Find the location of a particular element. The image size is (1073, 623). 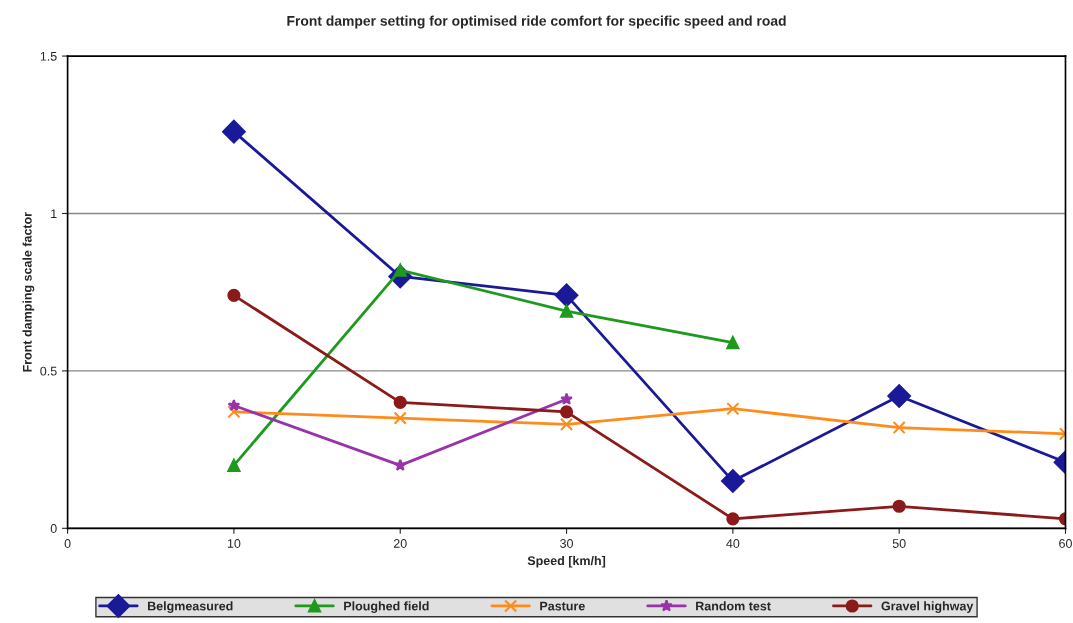

y-tick-label: 1 is located at coordinates (54, 214).